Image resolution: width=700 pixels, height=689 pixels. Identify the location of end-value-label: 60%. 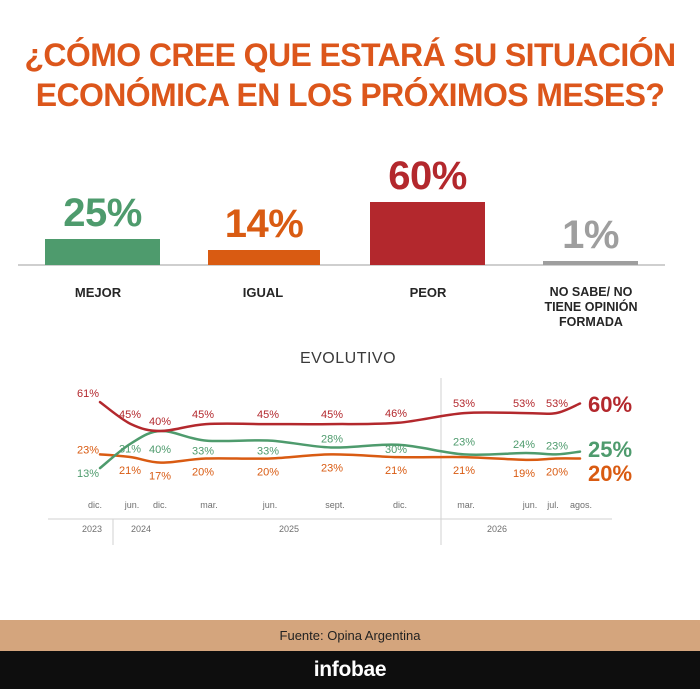
(610, 404).